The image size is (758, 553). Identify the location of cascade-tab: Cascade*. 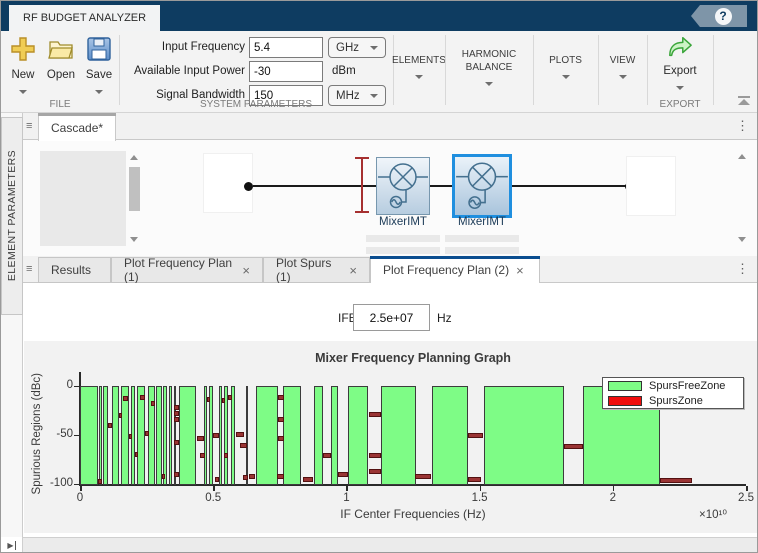
(77, 127).